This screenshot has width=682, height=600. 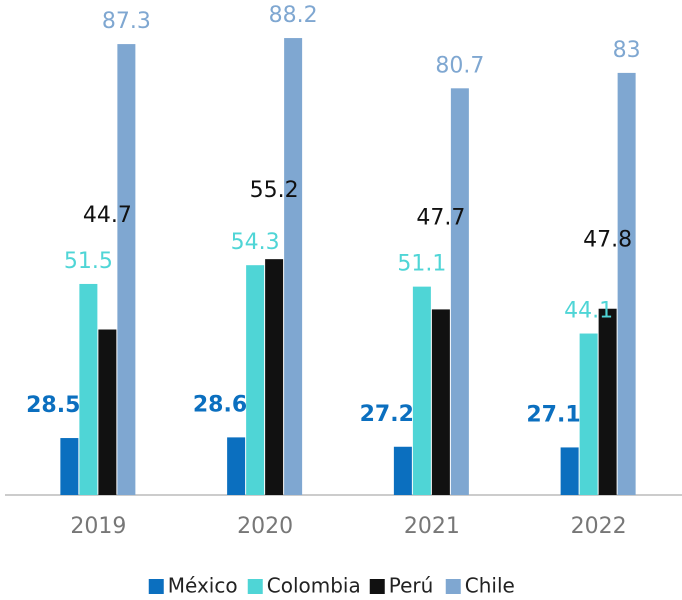 What do you see at coordinates (432, 526) in the screenshot?
I see `x-tick-label: 2021` at bounding box center [432, 526].